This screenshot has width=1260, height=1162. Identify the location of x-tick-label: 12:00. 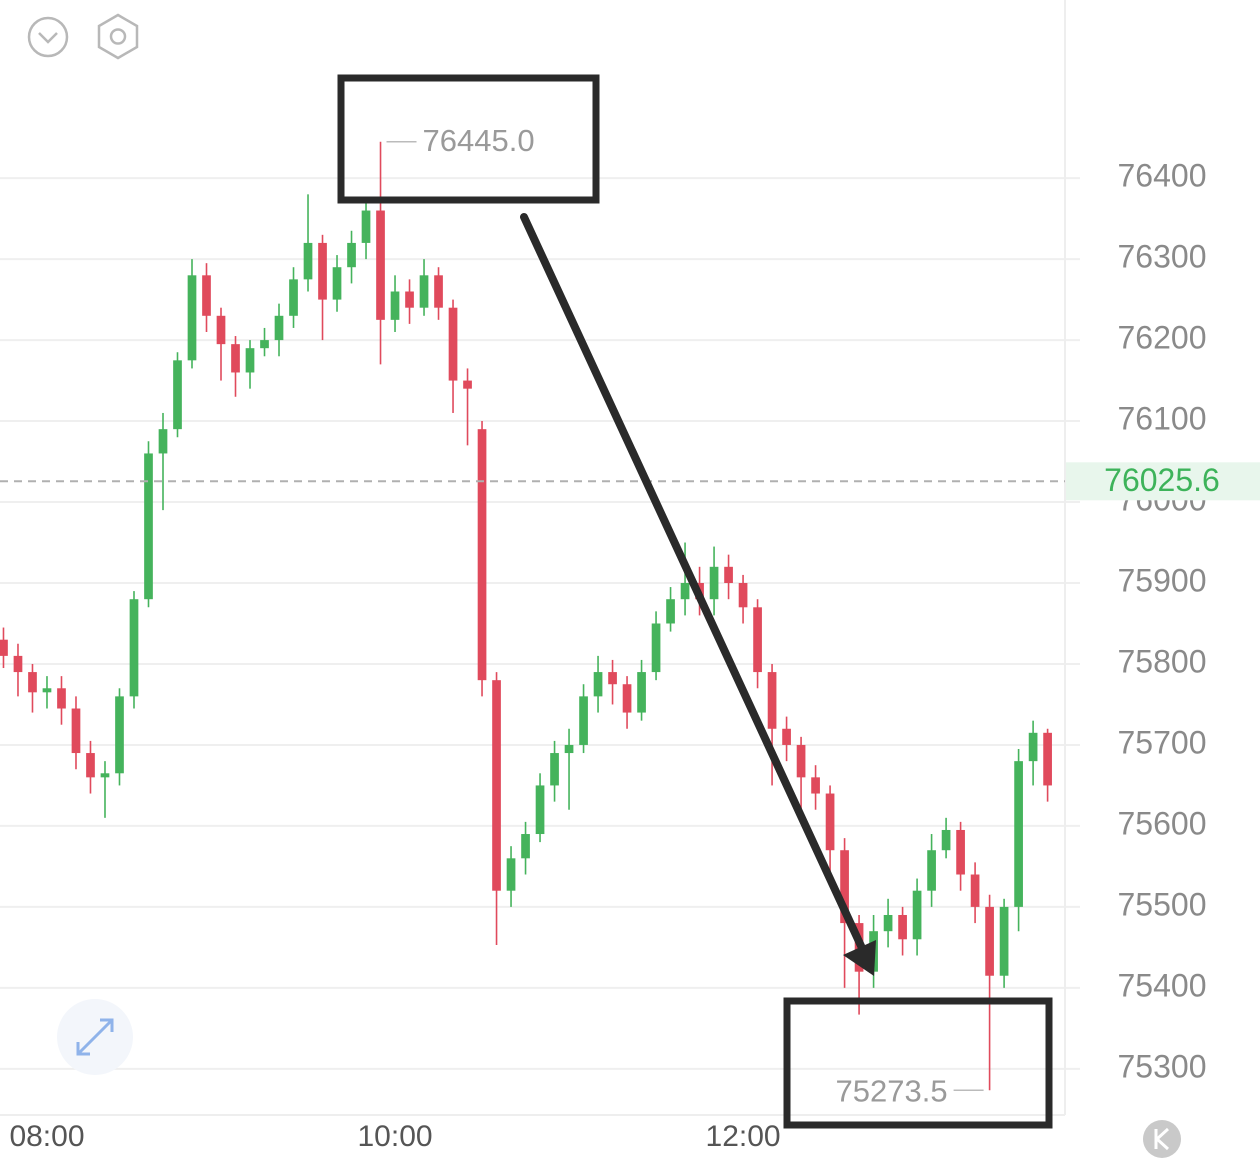
(743, 1136).